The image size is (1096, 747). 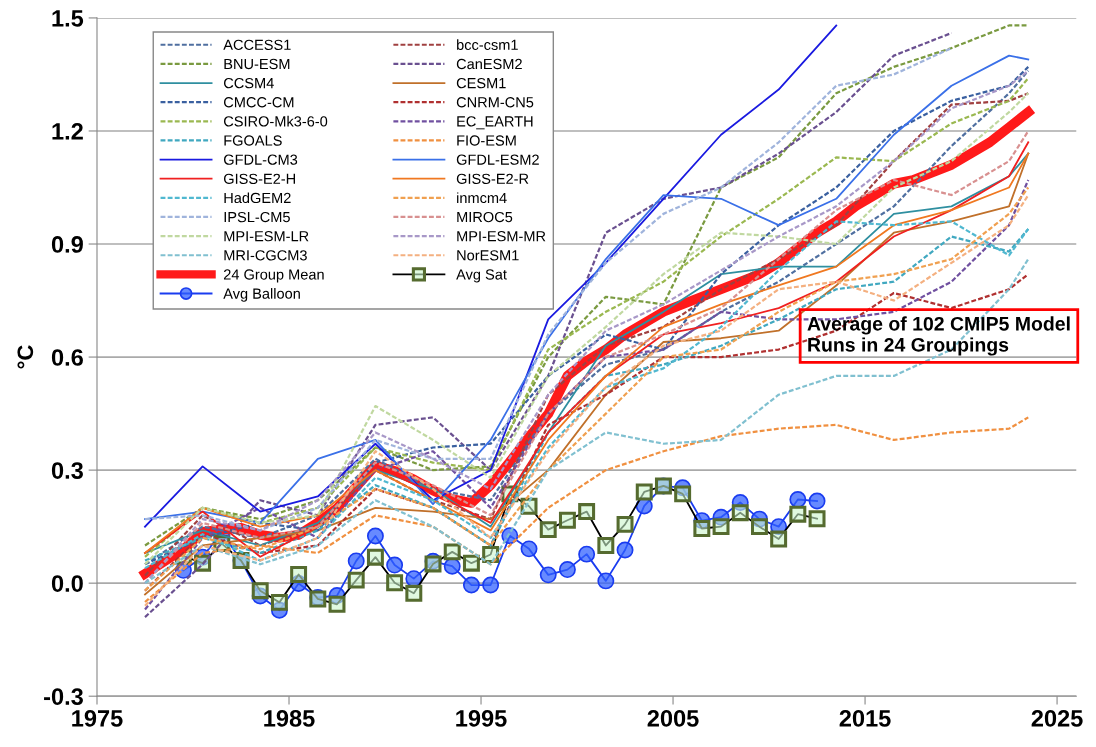 What do you see at coordinates (497, 159) in the screenshot?
I see `legend-label: GFDL-ESM2` at bounding box center [497, 159].